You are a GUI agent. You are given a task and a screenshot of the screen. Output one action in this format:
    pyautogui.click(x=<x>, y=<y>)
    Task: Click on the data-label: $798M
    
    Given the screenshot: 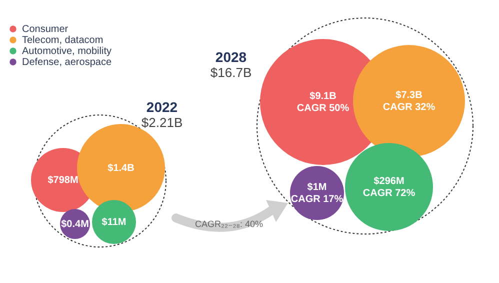 What is the action you would take?
    pyautogui.click(x=63, y=180)
    